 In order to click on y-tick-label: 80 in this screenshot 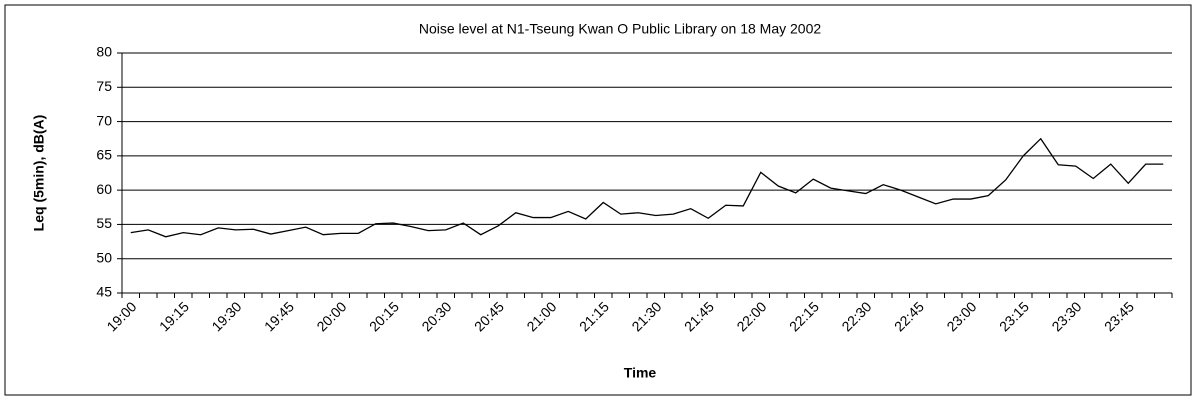, I will do `click(104, 52)`.